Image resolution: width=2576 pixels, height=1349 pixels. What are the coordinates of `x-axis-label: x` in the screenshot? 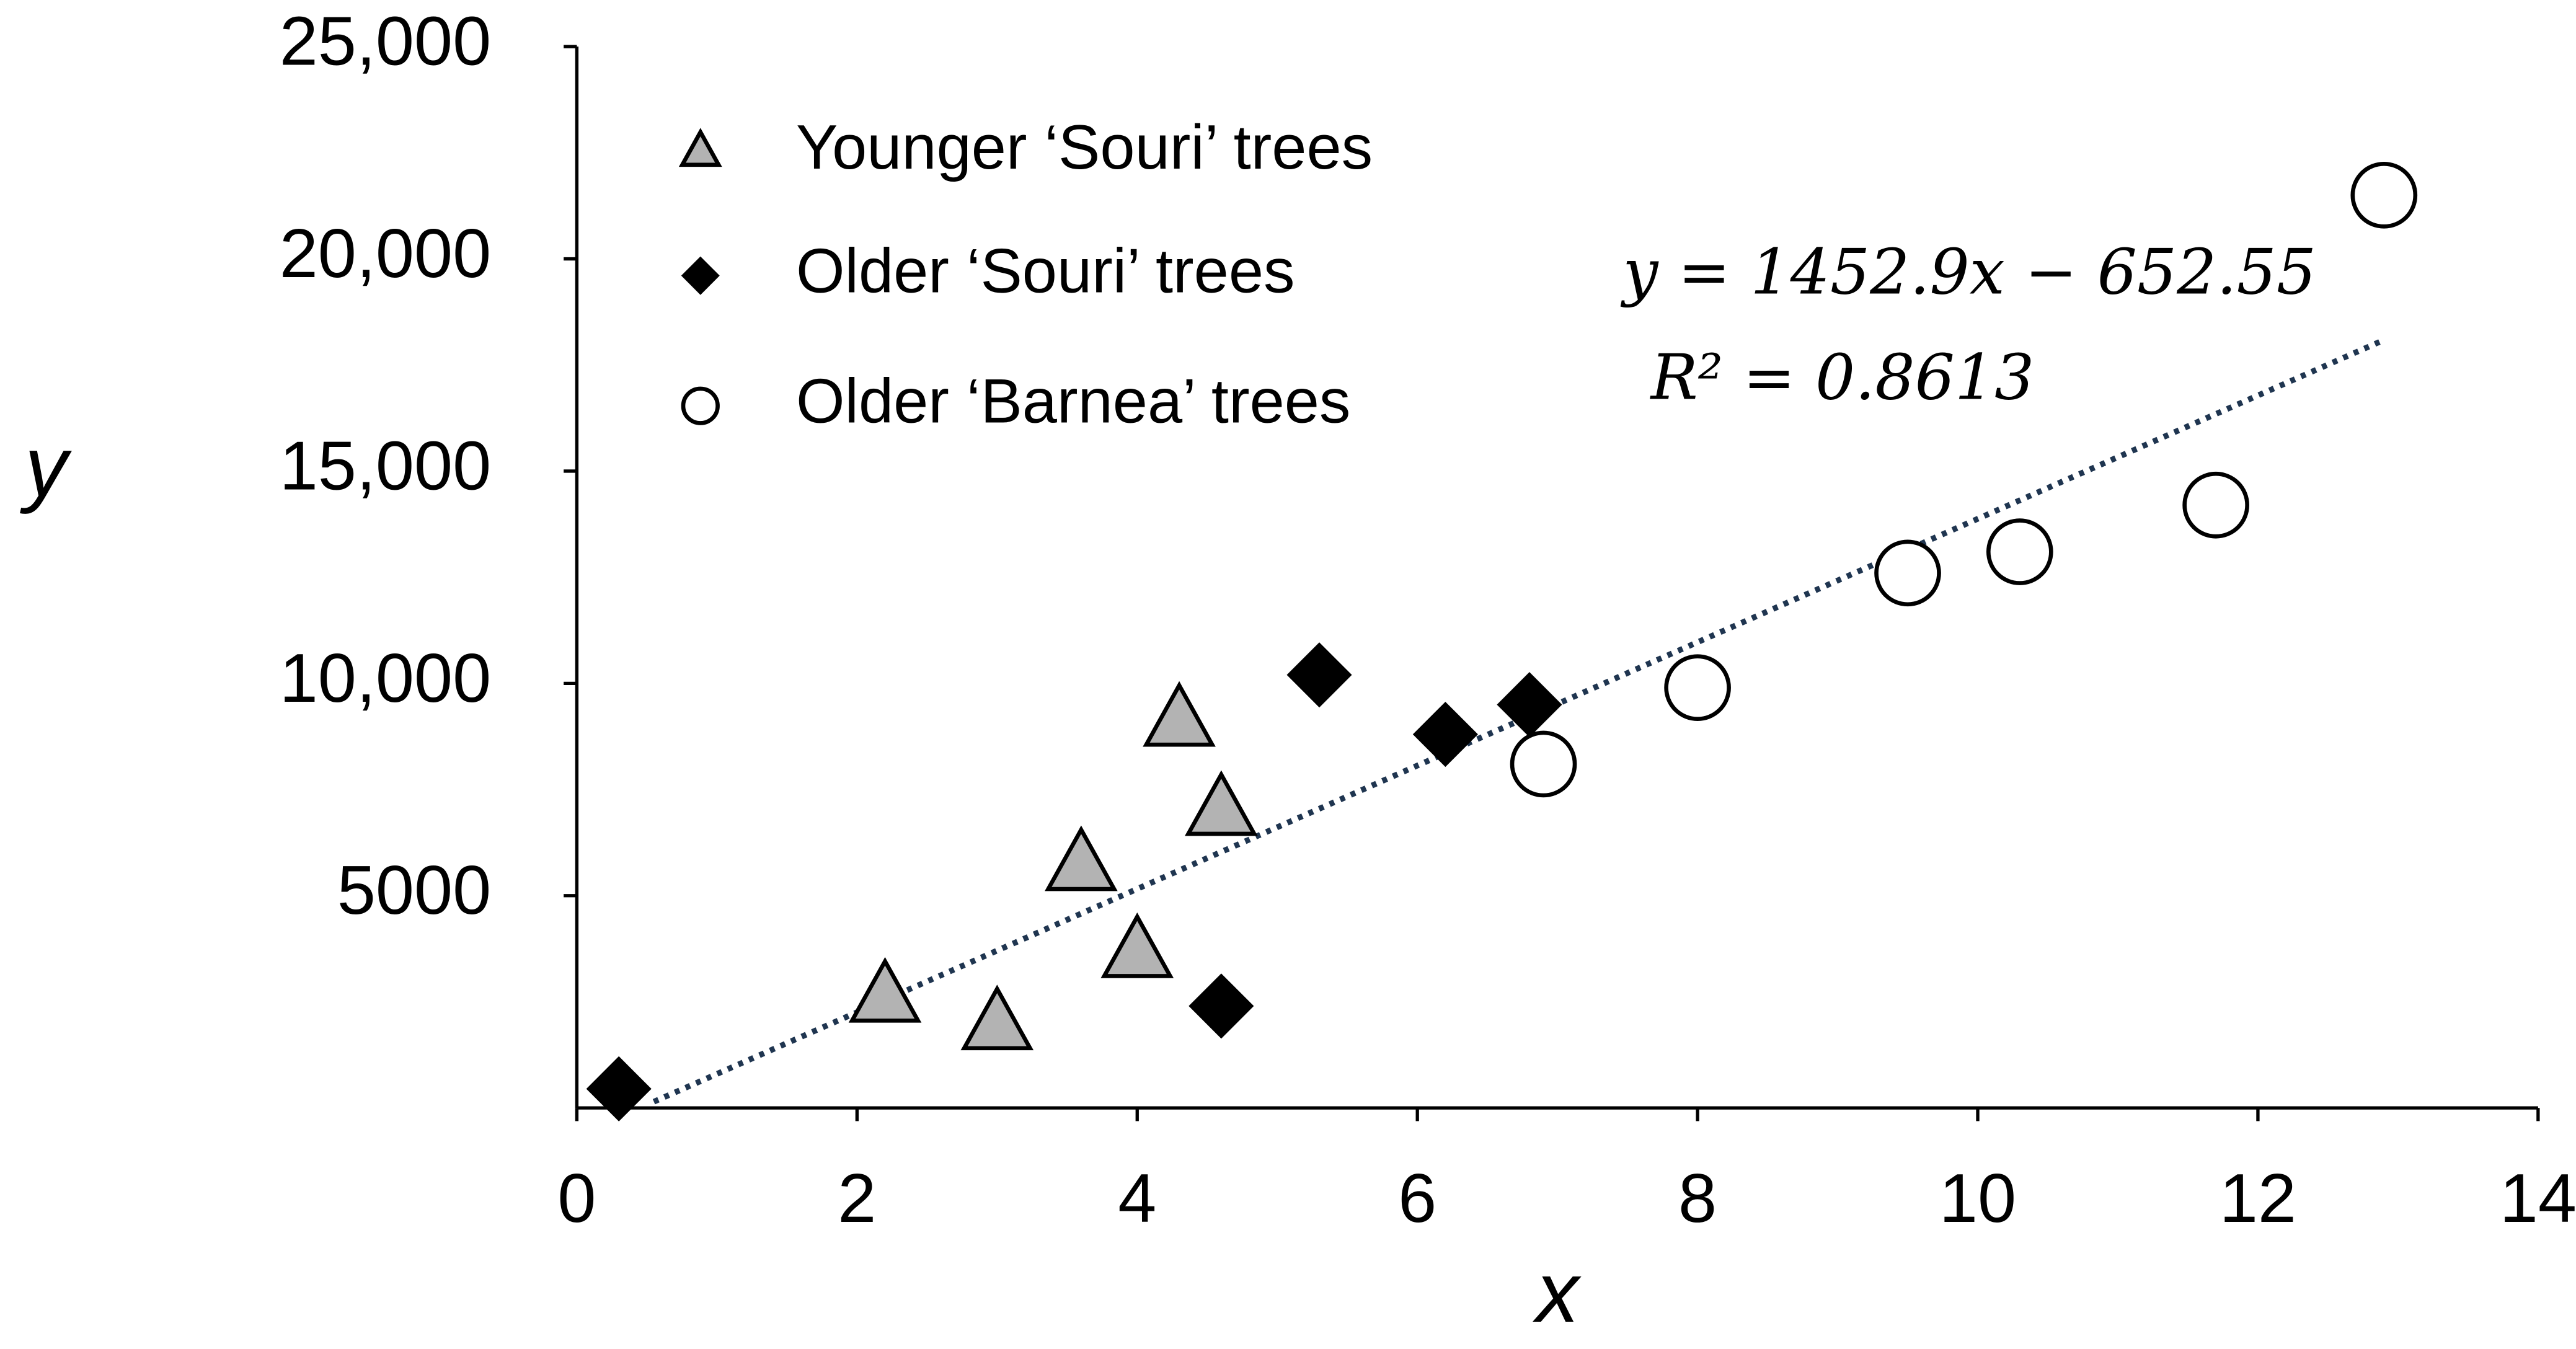 It's located at (1557, 1293).